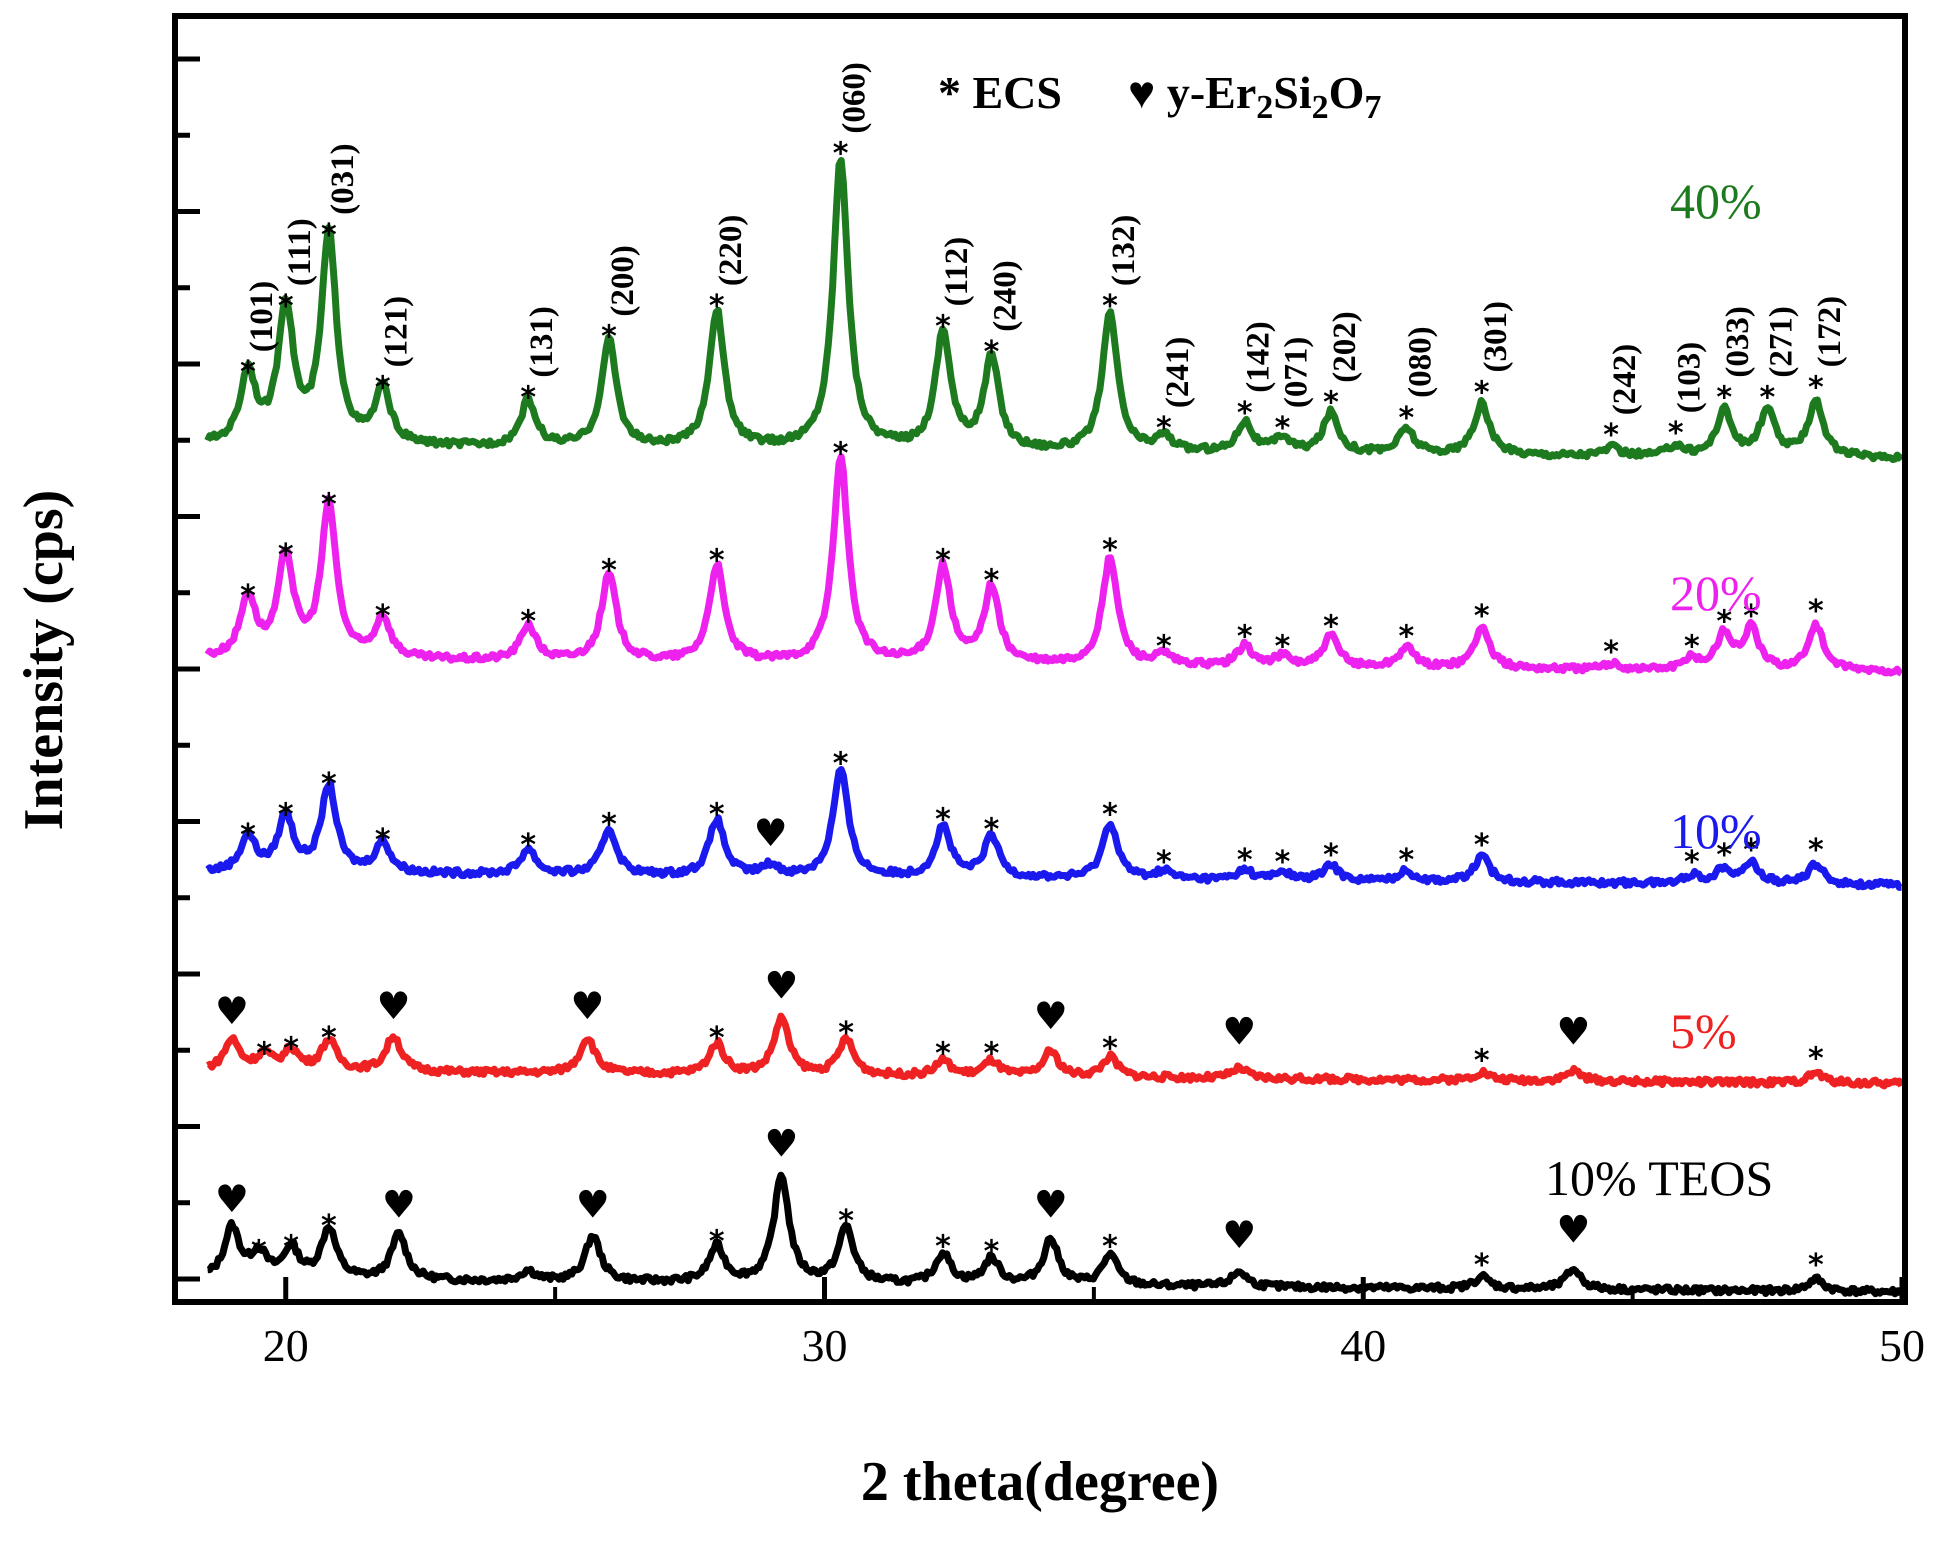 This screenshot has width=1945, height=1544. Describe the element at coordinates (1296, 372) in the screenshot. I see `miller-index-label: (071)` at that location.